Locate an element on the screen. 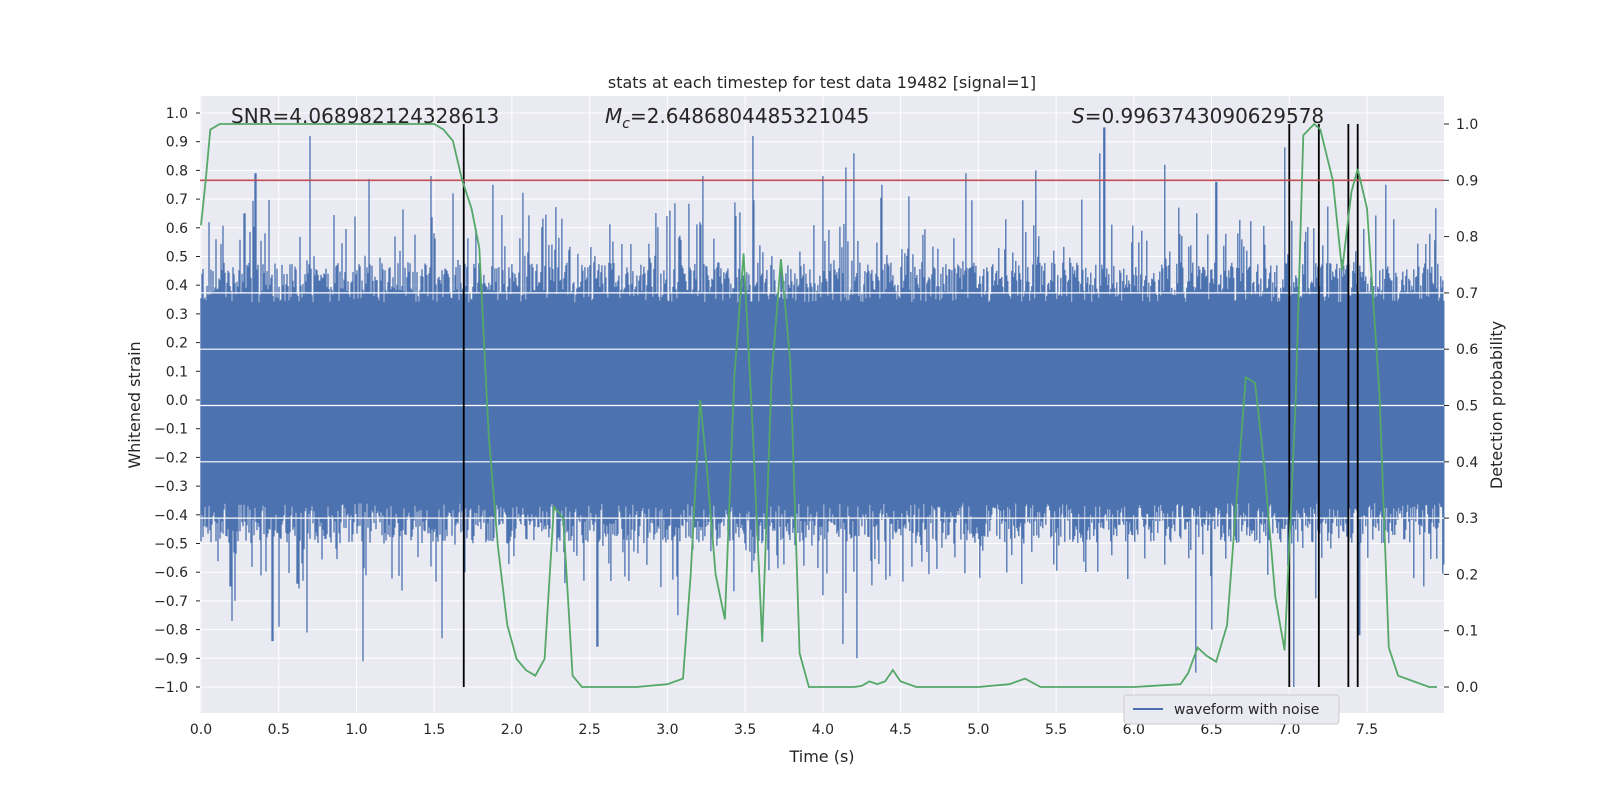  snr-annotation: SNR=4.068982124328613 is located at coordinates (365, 116).